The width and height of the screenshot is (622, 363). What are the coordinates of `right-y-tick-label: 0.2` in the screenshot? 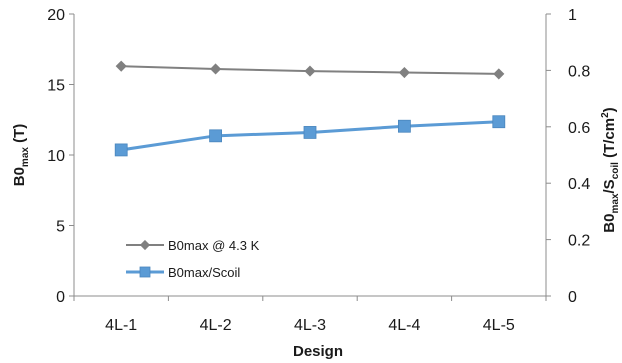 It's located at (579, 241).